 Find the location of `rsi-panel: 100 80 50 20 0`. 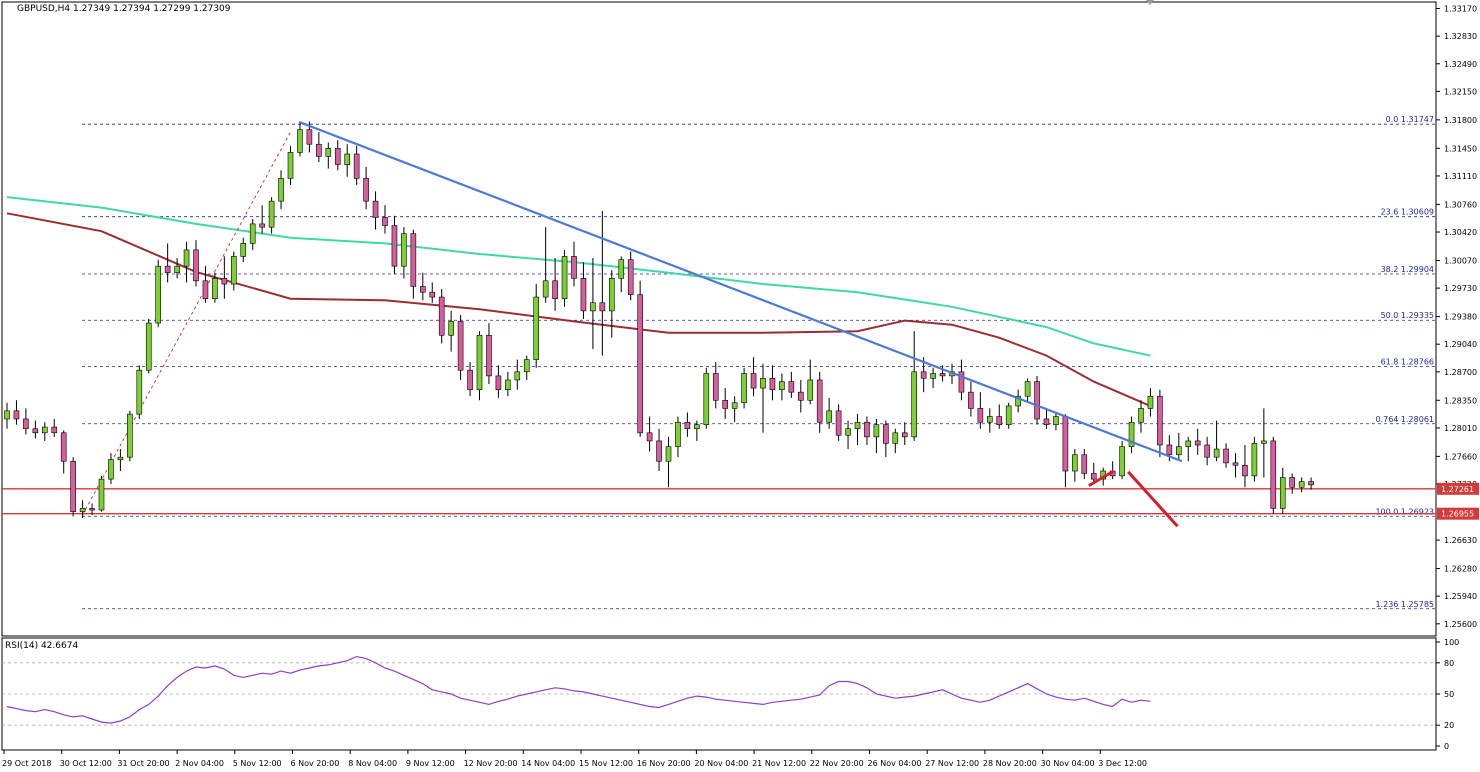

rsi-panel: 100 80 50 20 0 is located at coordinates (730, 694).